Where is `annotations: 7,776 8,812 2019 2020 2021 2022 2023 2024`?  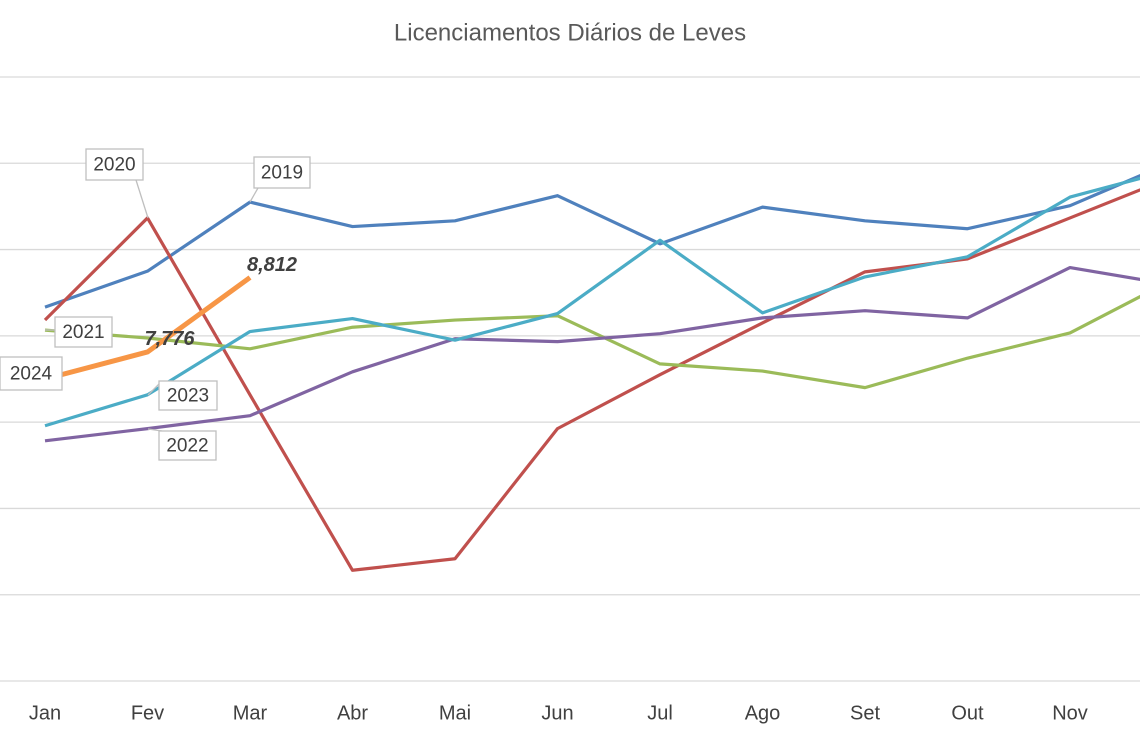 annotations: 7,776 8,812 2019 2020 2021 2022 2023 2024 is located at coordinates (155, 304).